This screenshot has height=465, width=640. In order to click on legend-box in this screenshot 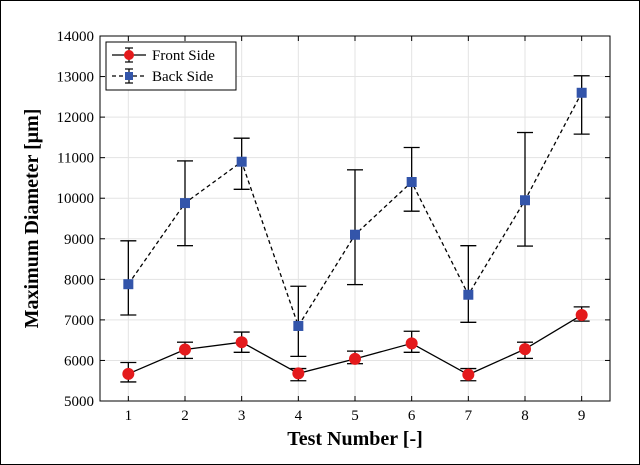, I will do `click(171, 66)`.